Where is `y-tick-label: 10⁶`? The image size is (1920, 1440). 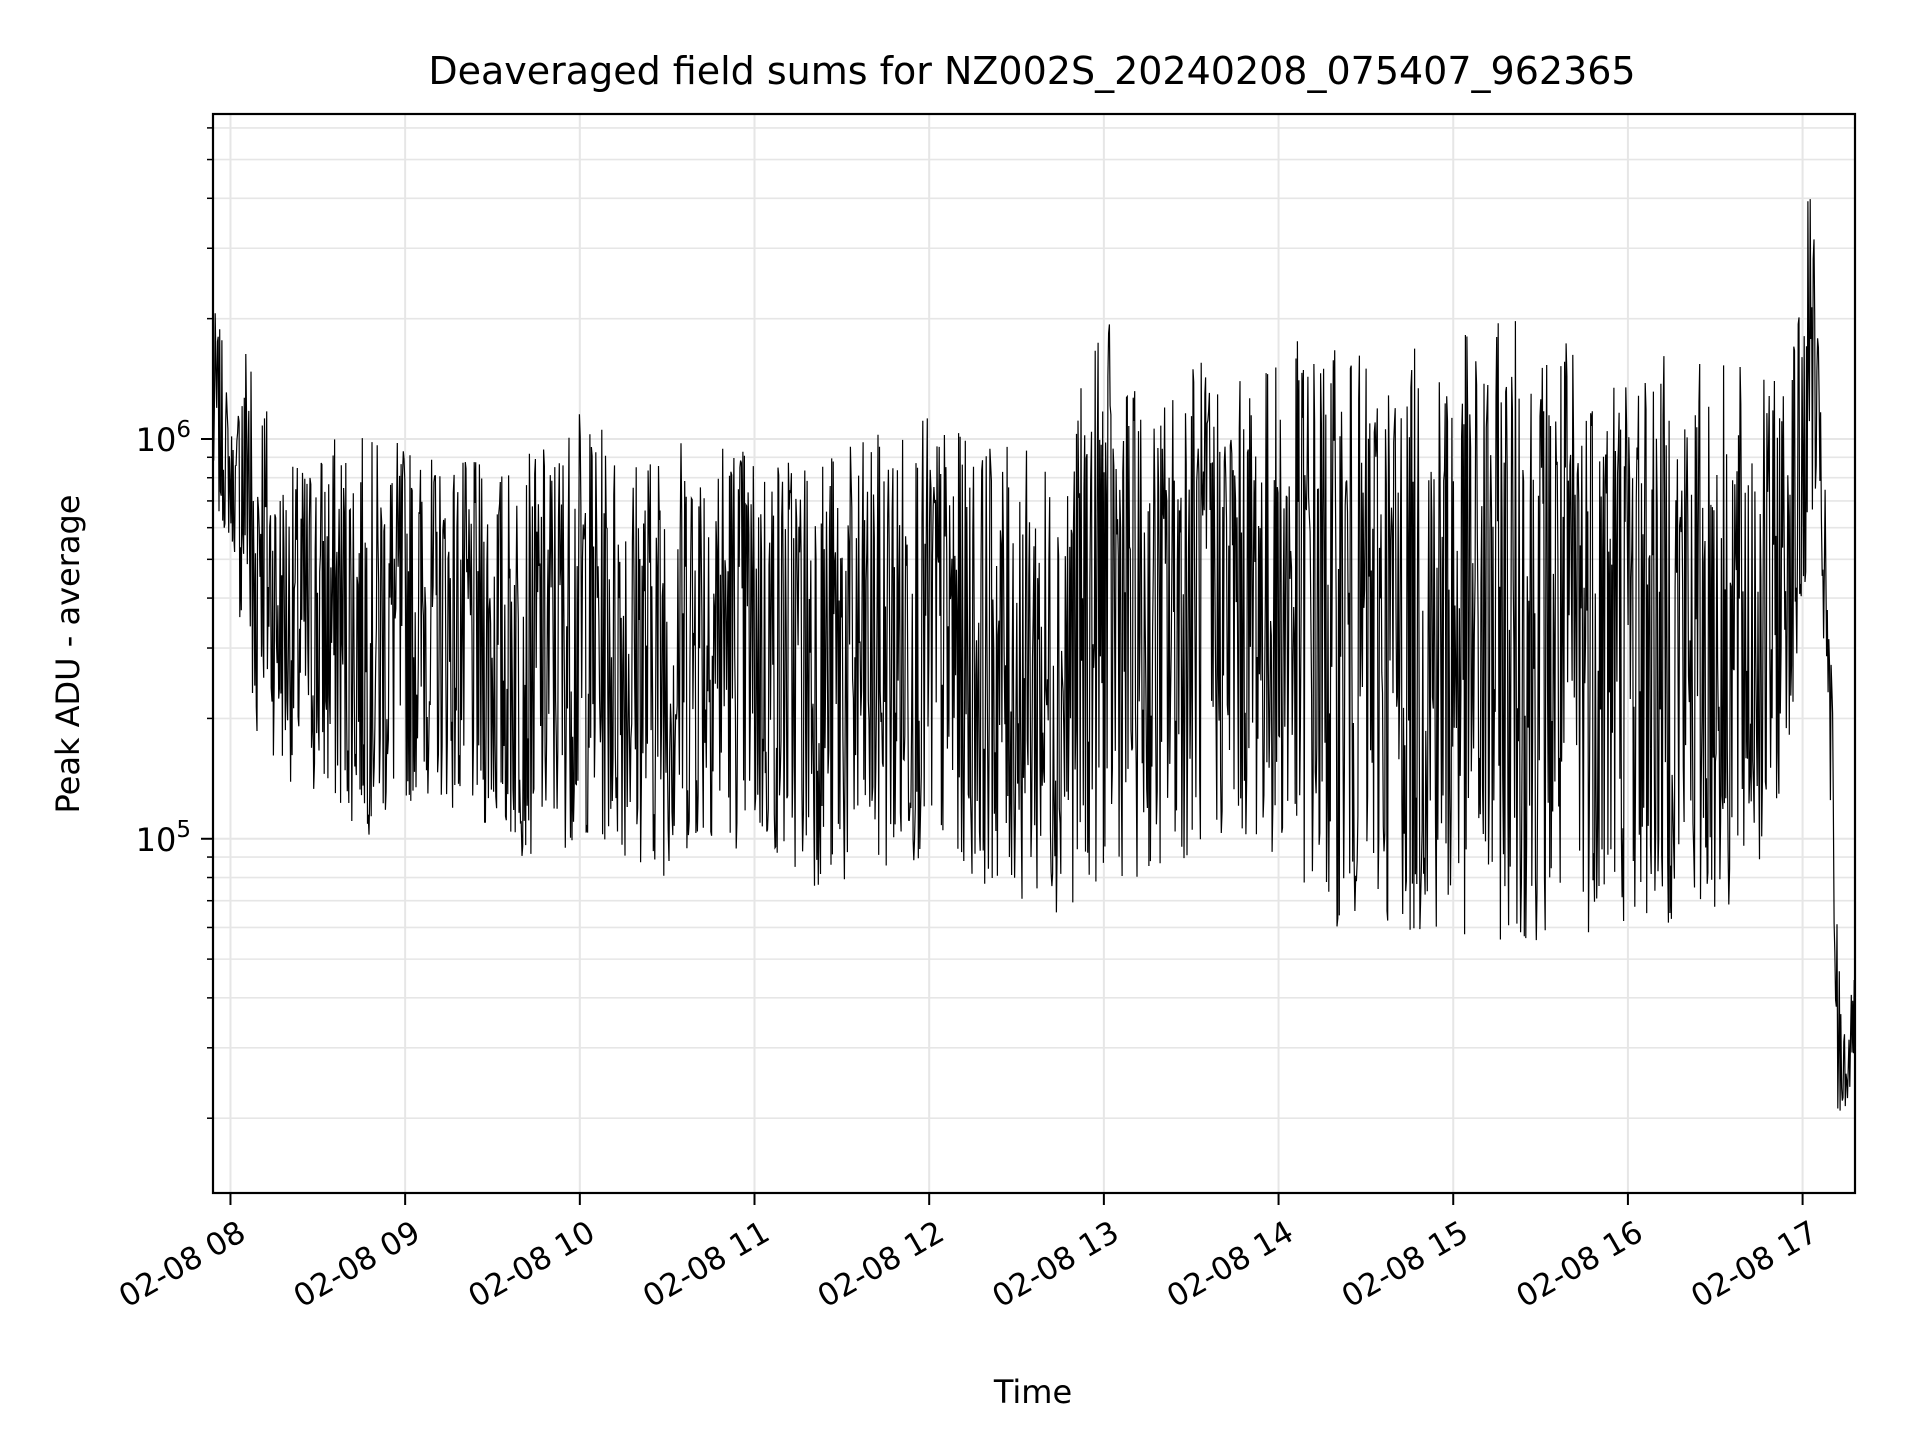 y-tick-label: 10⁶ is located at coordinates (163, 438).